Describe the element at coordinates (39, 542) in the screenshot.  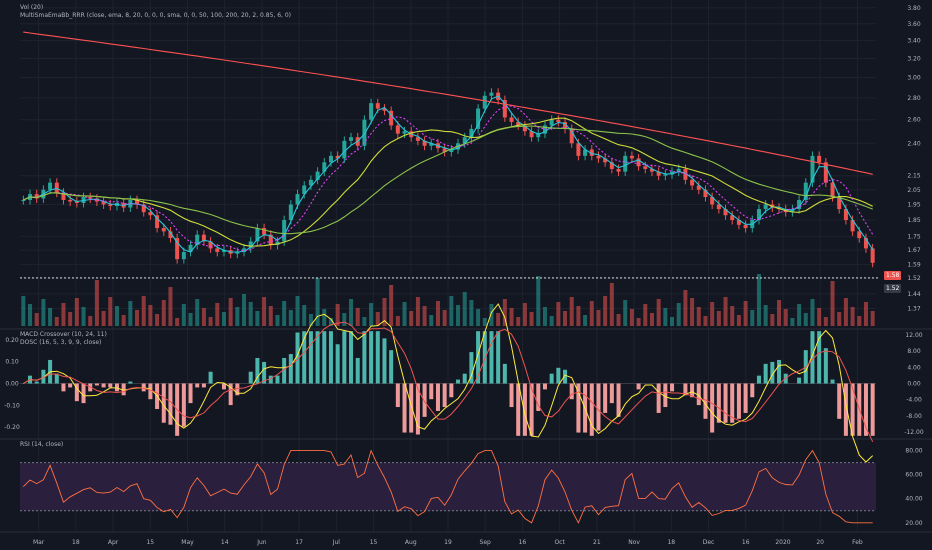
I see `time-axis-tick: Mar` at that location.